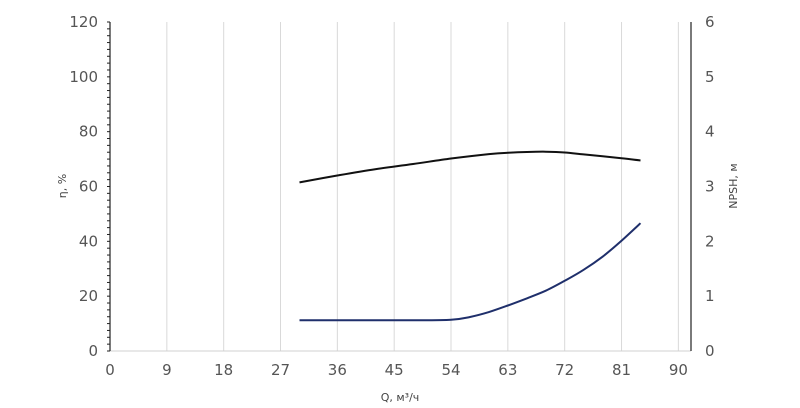 The width and height of the screenshot is (800, 408). What do you see at coordinates (88, 132) in the screenshot?
I see `y-left-tick-label: 80` at bounding box center [88, 132].